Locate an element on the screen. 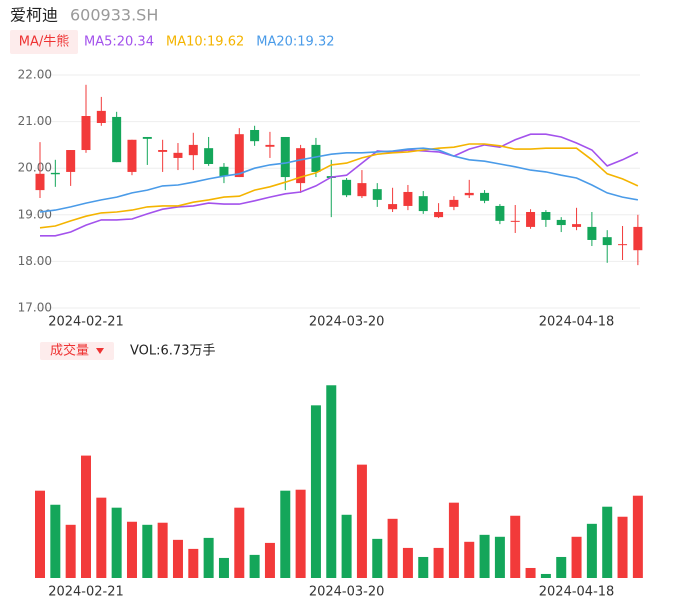 The height and width of the screenshot is (606, 686). ma-button: MA/牛熊 is located at coordinates (44, 42).